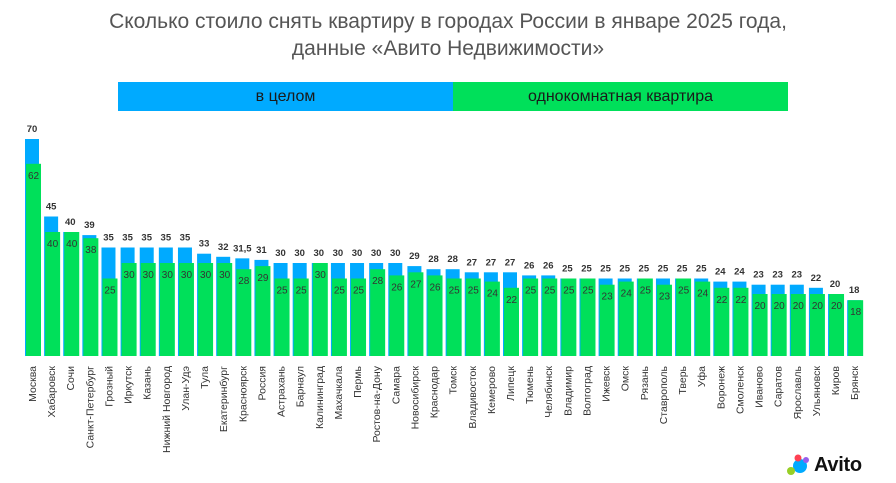 The width and height of the screenshot is (896, 483). I want to click on category-label: Ижевск, so click(607, 384).